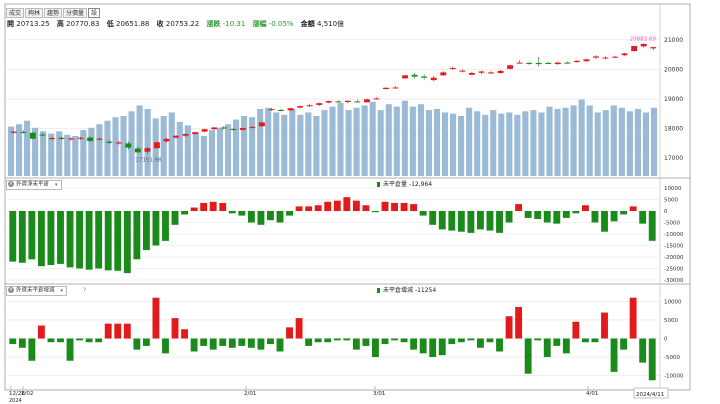 Image resolution: width=720 pixels, height=404 pixels. What do you see at coordinates (37, 291) in the screenshot?
I see `panel3-indicator-select: × 外資未平倉增減 ▾` at bounding box center [37, 291].